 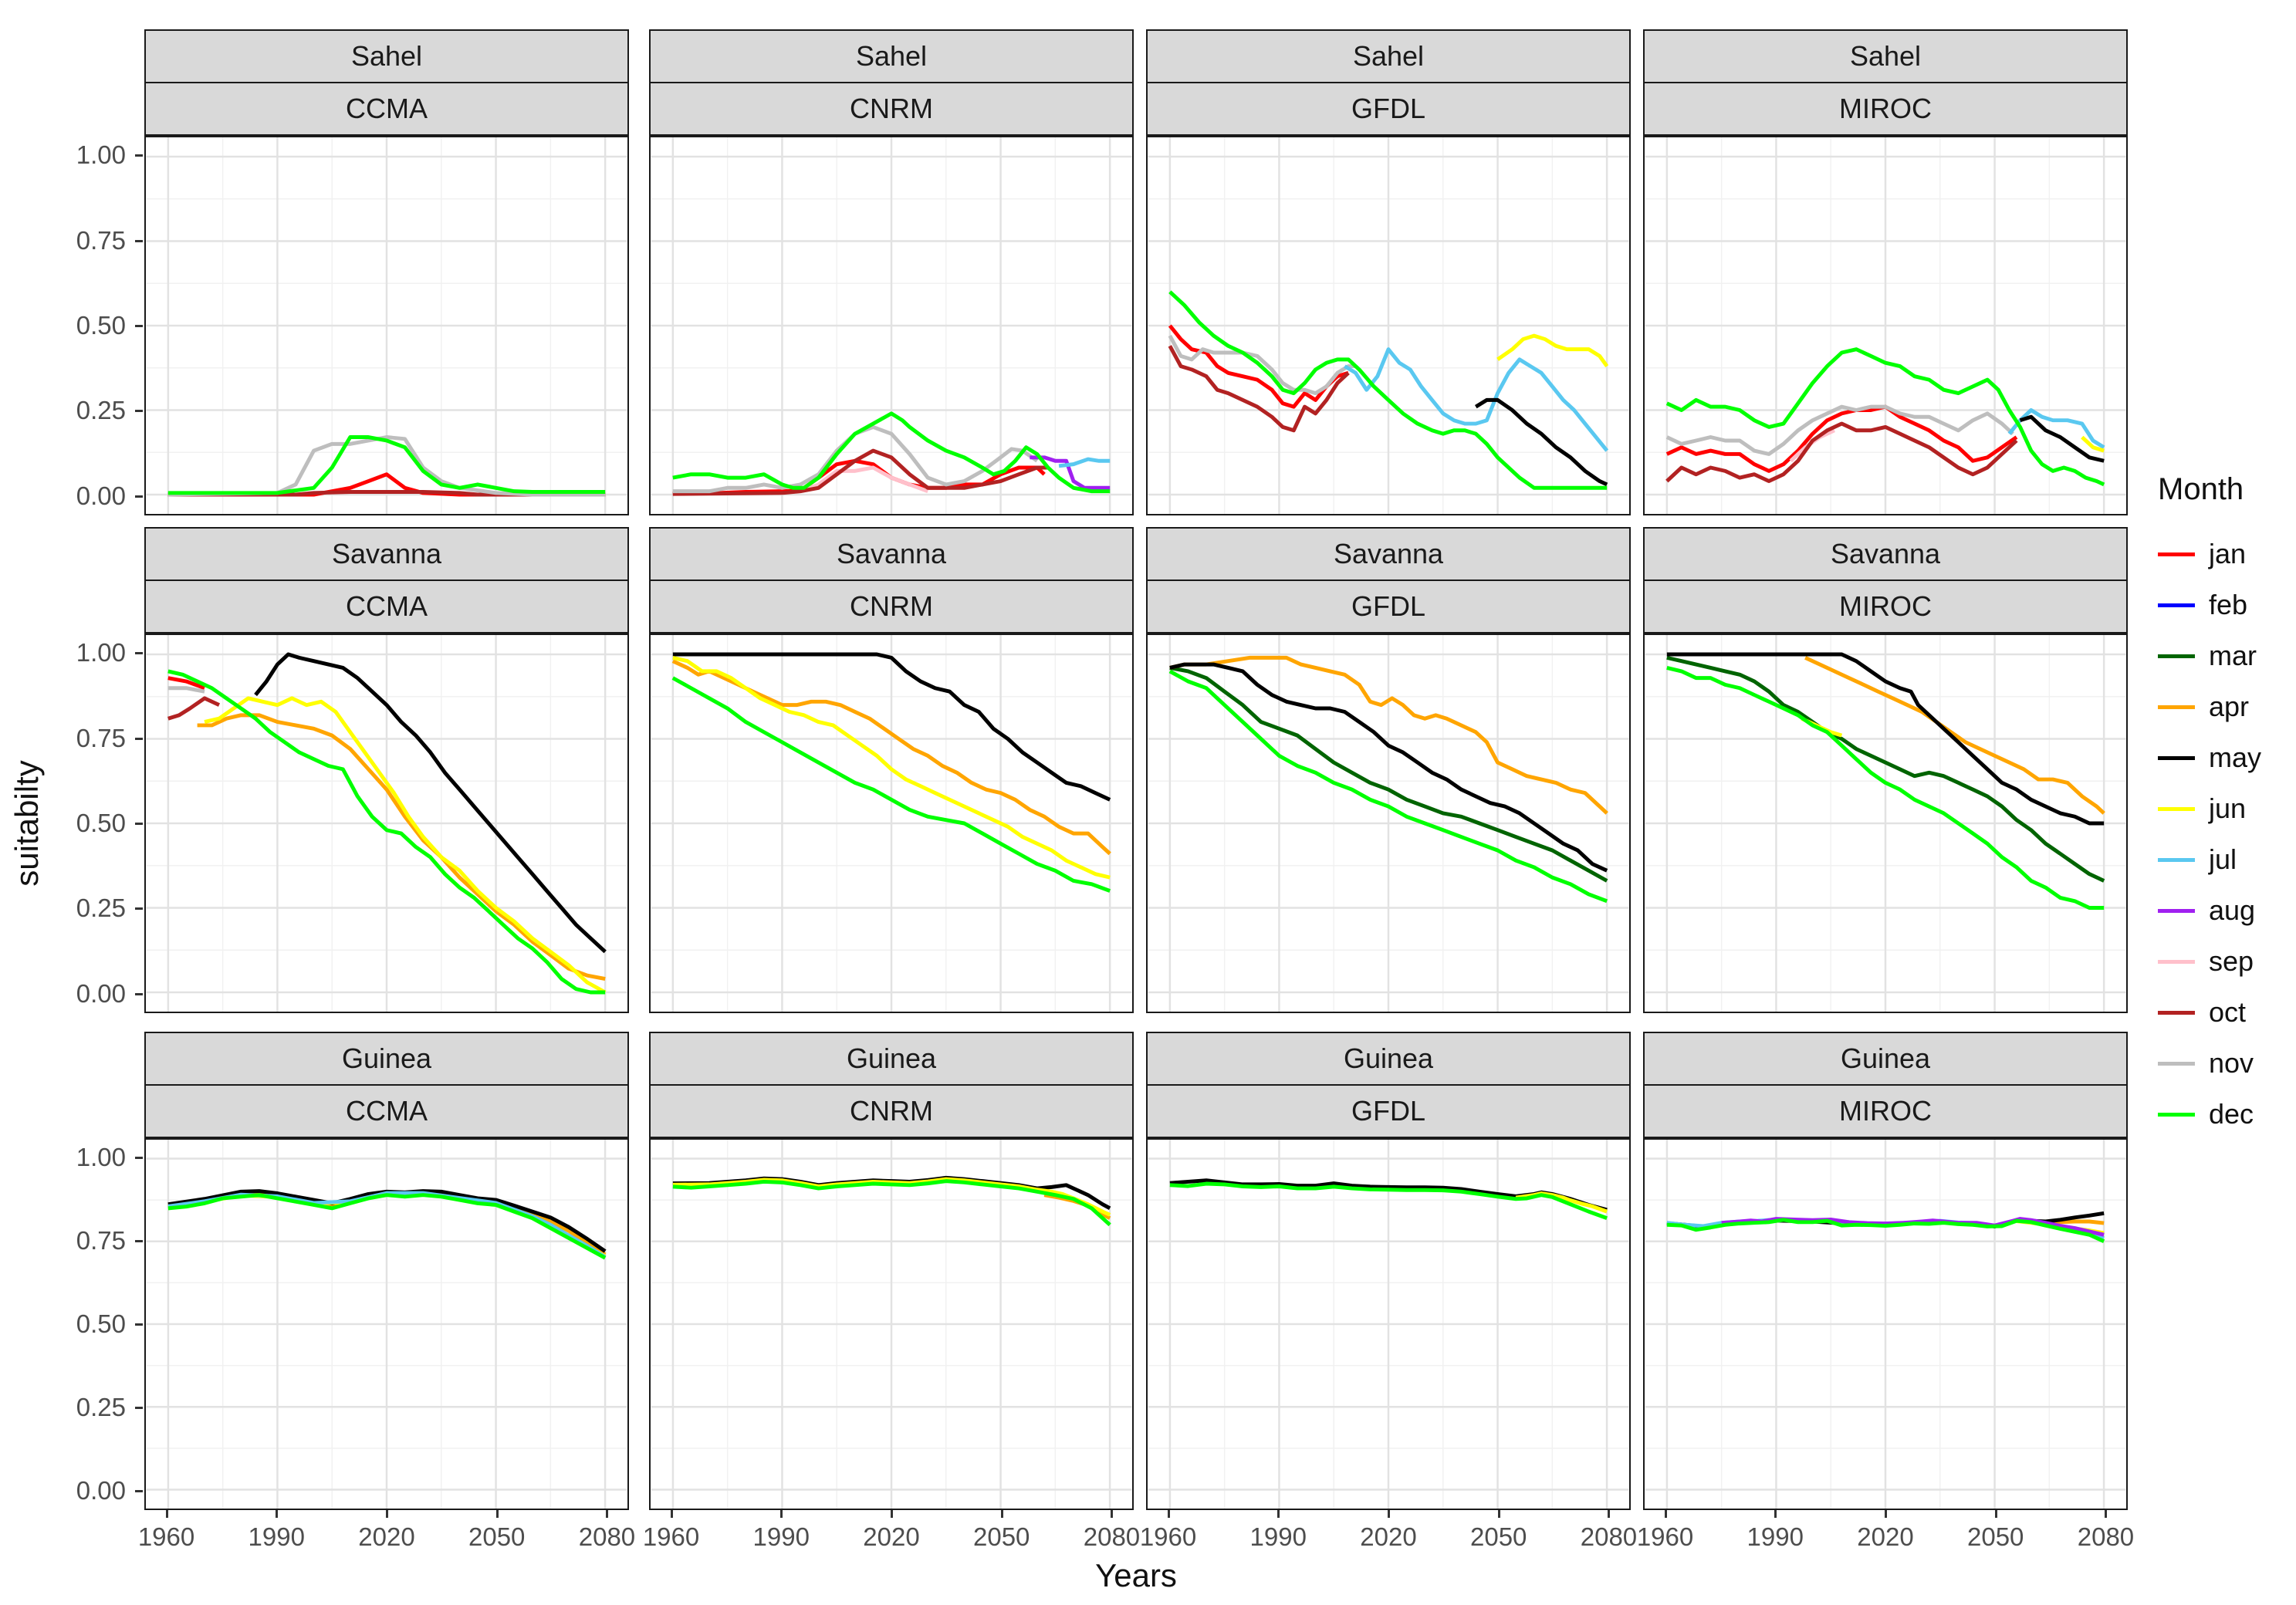 What do you see at coordinates (2176, 859) in the screenshot?
I see `jul-color-swatch` at bounding box center [2176, 859].